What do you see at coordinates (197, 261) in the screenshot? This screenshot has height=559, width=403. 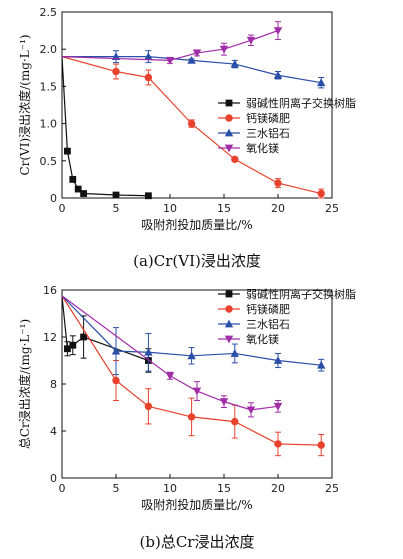 I see `figure-caption: (a)Cr(VI)浸出浓度` at bounding box center [197, 261].